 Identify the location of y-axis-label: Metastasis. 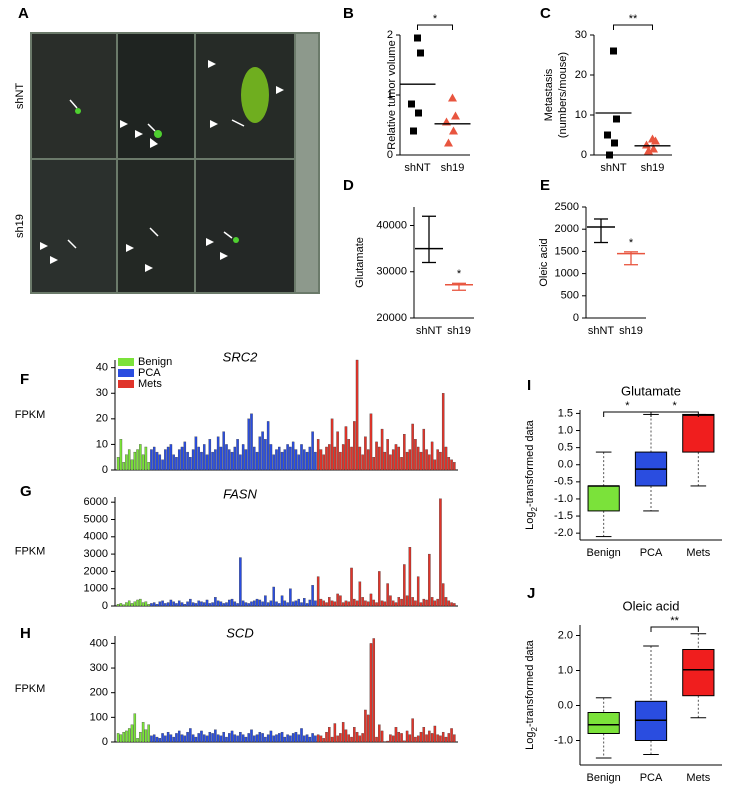
(549, 94).